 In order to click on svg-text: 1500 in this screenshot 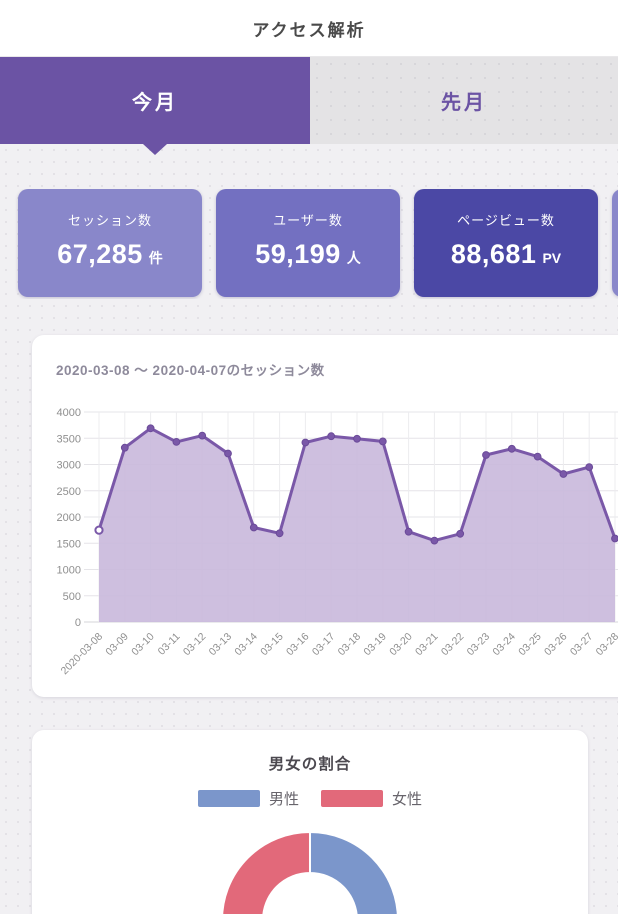, I will do `click(69, 544)`.